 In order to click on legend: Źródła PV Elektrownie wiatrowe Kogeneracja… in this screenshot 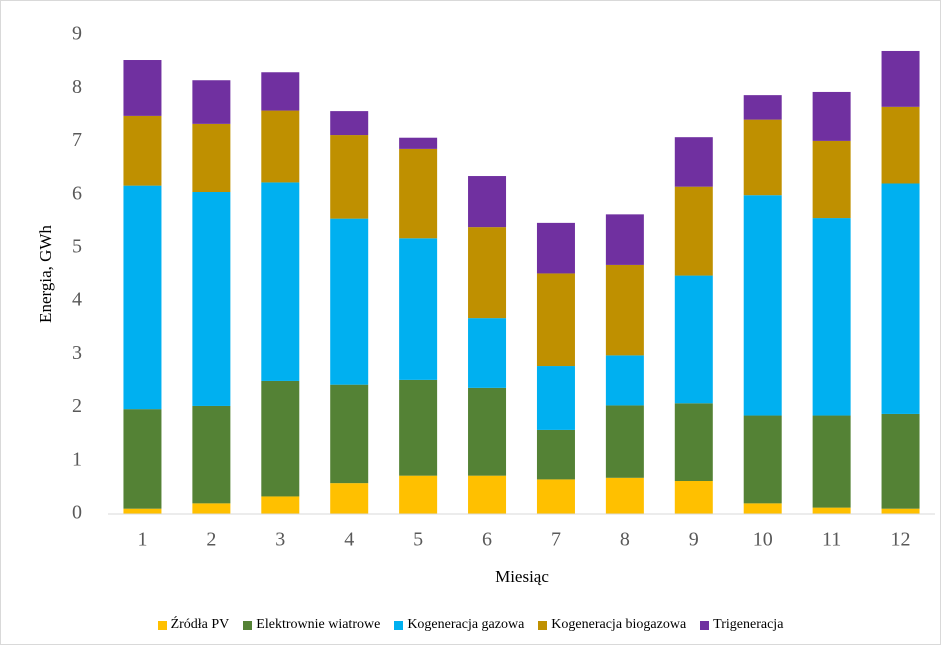, I will do `click(470, 625)`.